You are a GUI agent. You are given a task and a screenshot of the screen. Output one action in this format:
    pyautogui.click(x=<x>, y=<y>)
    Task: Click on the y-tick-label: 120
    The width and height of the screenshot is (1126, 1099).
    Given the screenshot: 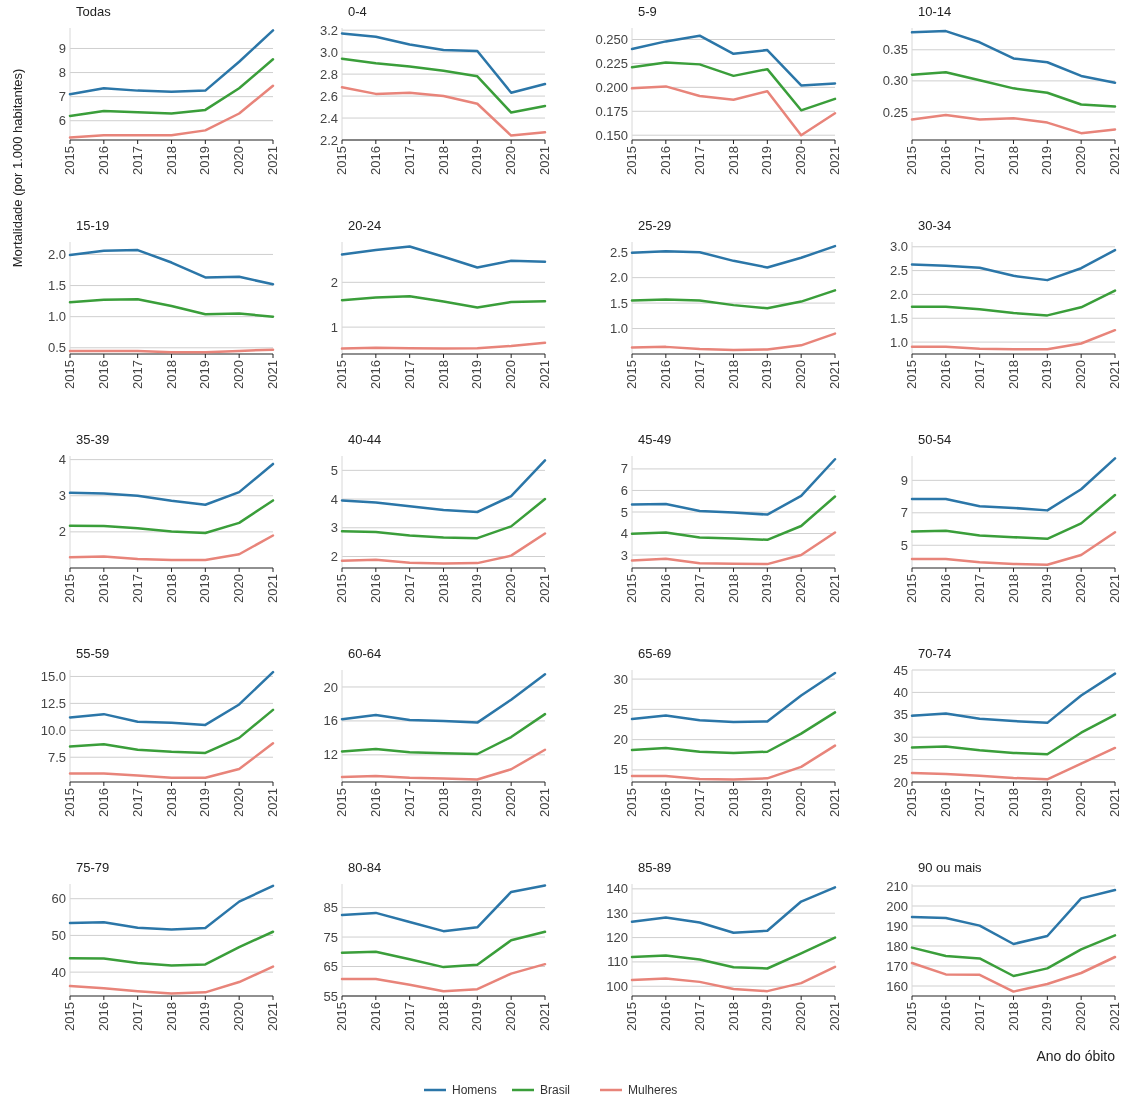 What is the action you would take?
    pyautogui.click(x=617, y=938)
    